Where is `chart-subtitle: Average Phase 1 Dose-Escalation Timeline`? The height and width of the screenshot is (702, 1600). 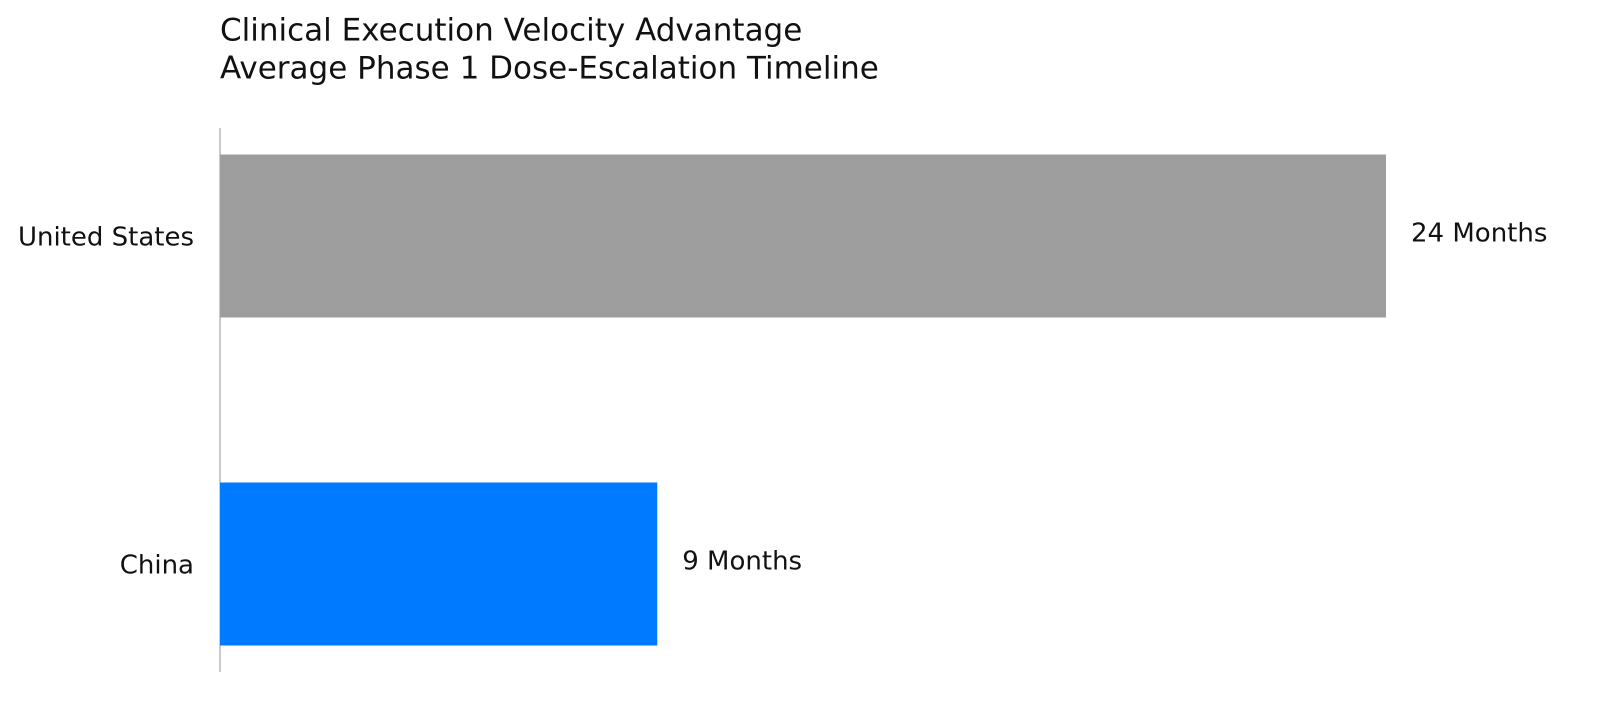 chart-subtitle: Average Phase 1 Dose-Escalation Timeline is located at coordinates (549, 69).